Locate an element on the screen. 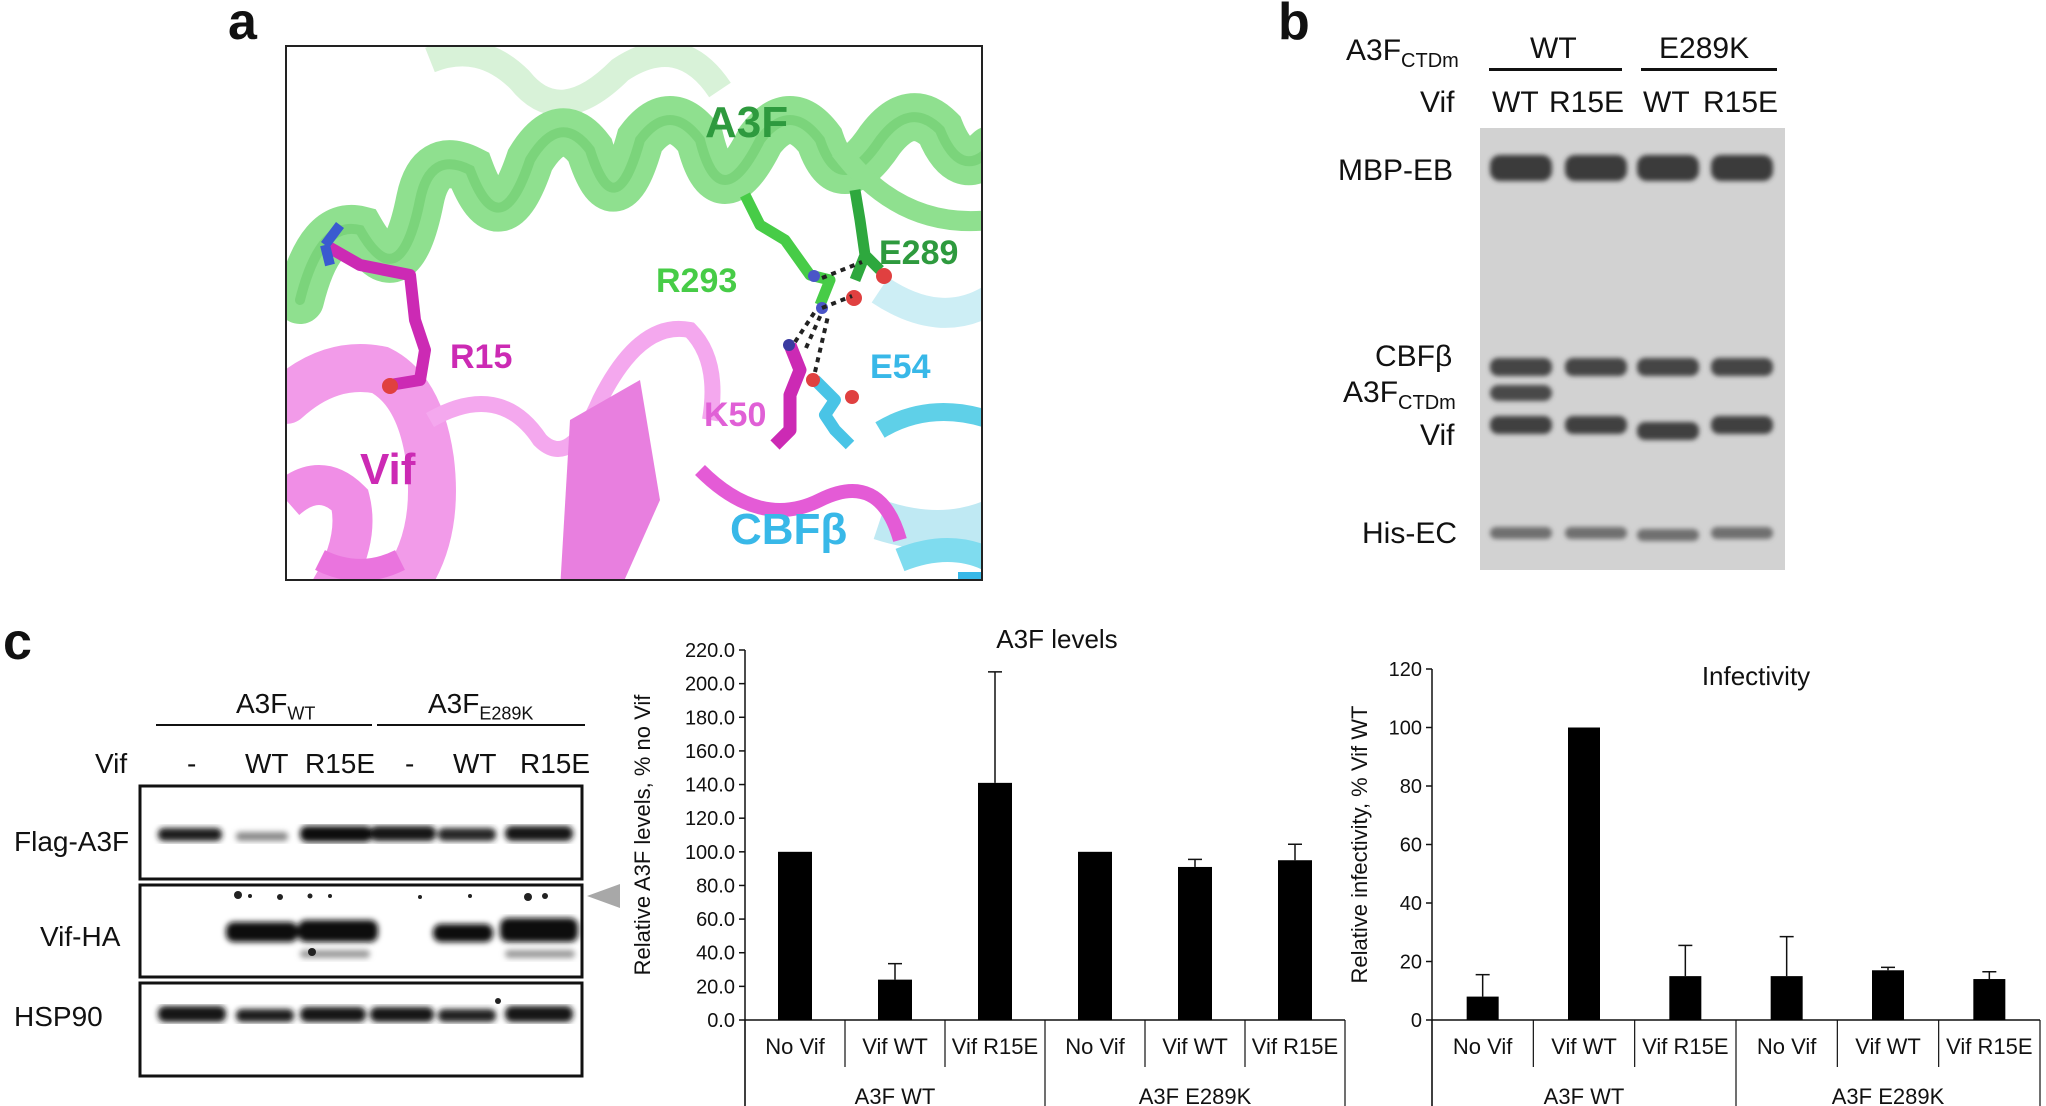  c-blot-label-hsp90: HSP90 is located at coordinates (58, 1016).